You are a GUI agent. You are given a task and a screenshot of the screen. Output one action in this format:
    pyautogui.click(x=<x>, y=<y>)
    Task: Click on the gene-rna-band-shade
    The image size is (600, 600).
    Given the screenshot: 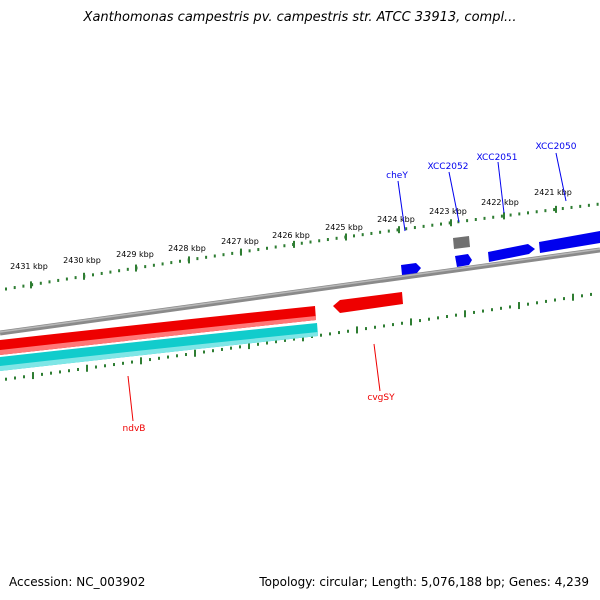 What is the action you would take?
    pyautogui.click(x=159, y=351)
    